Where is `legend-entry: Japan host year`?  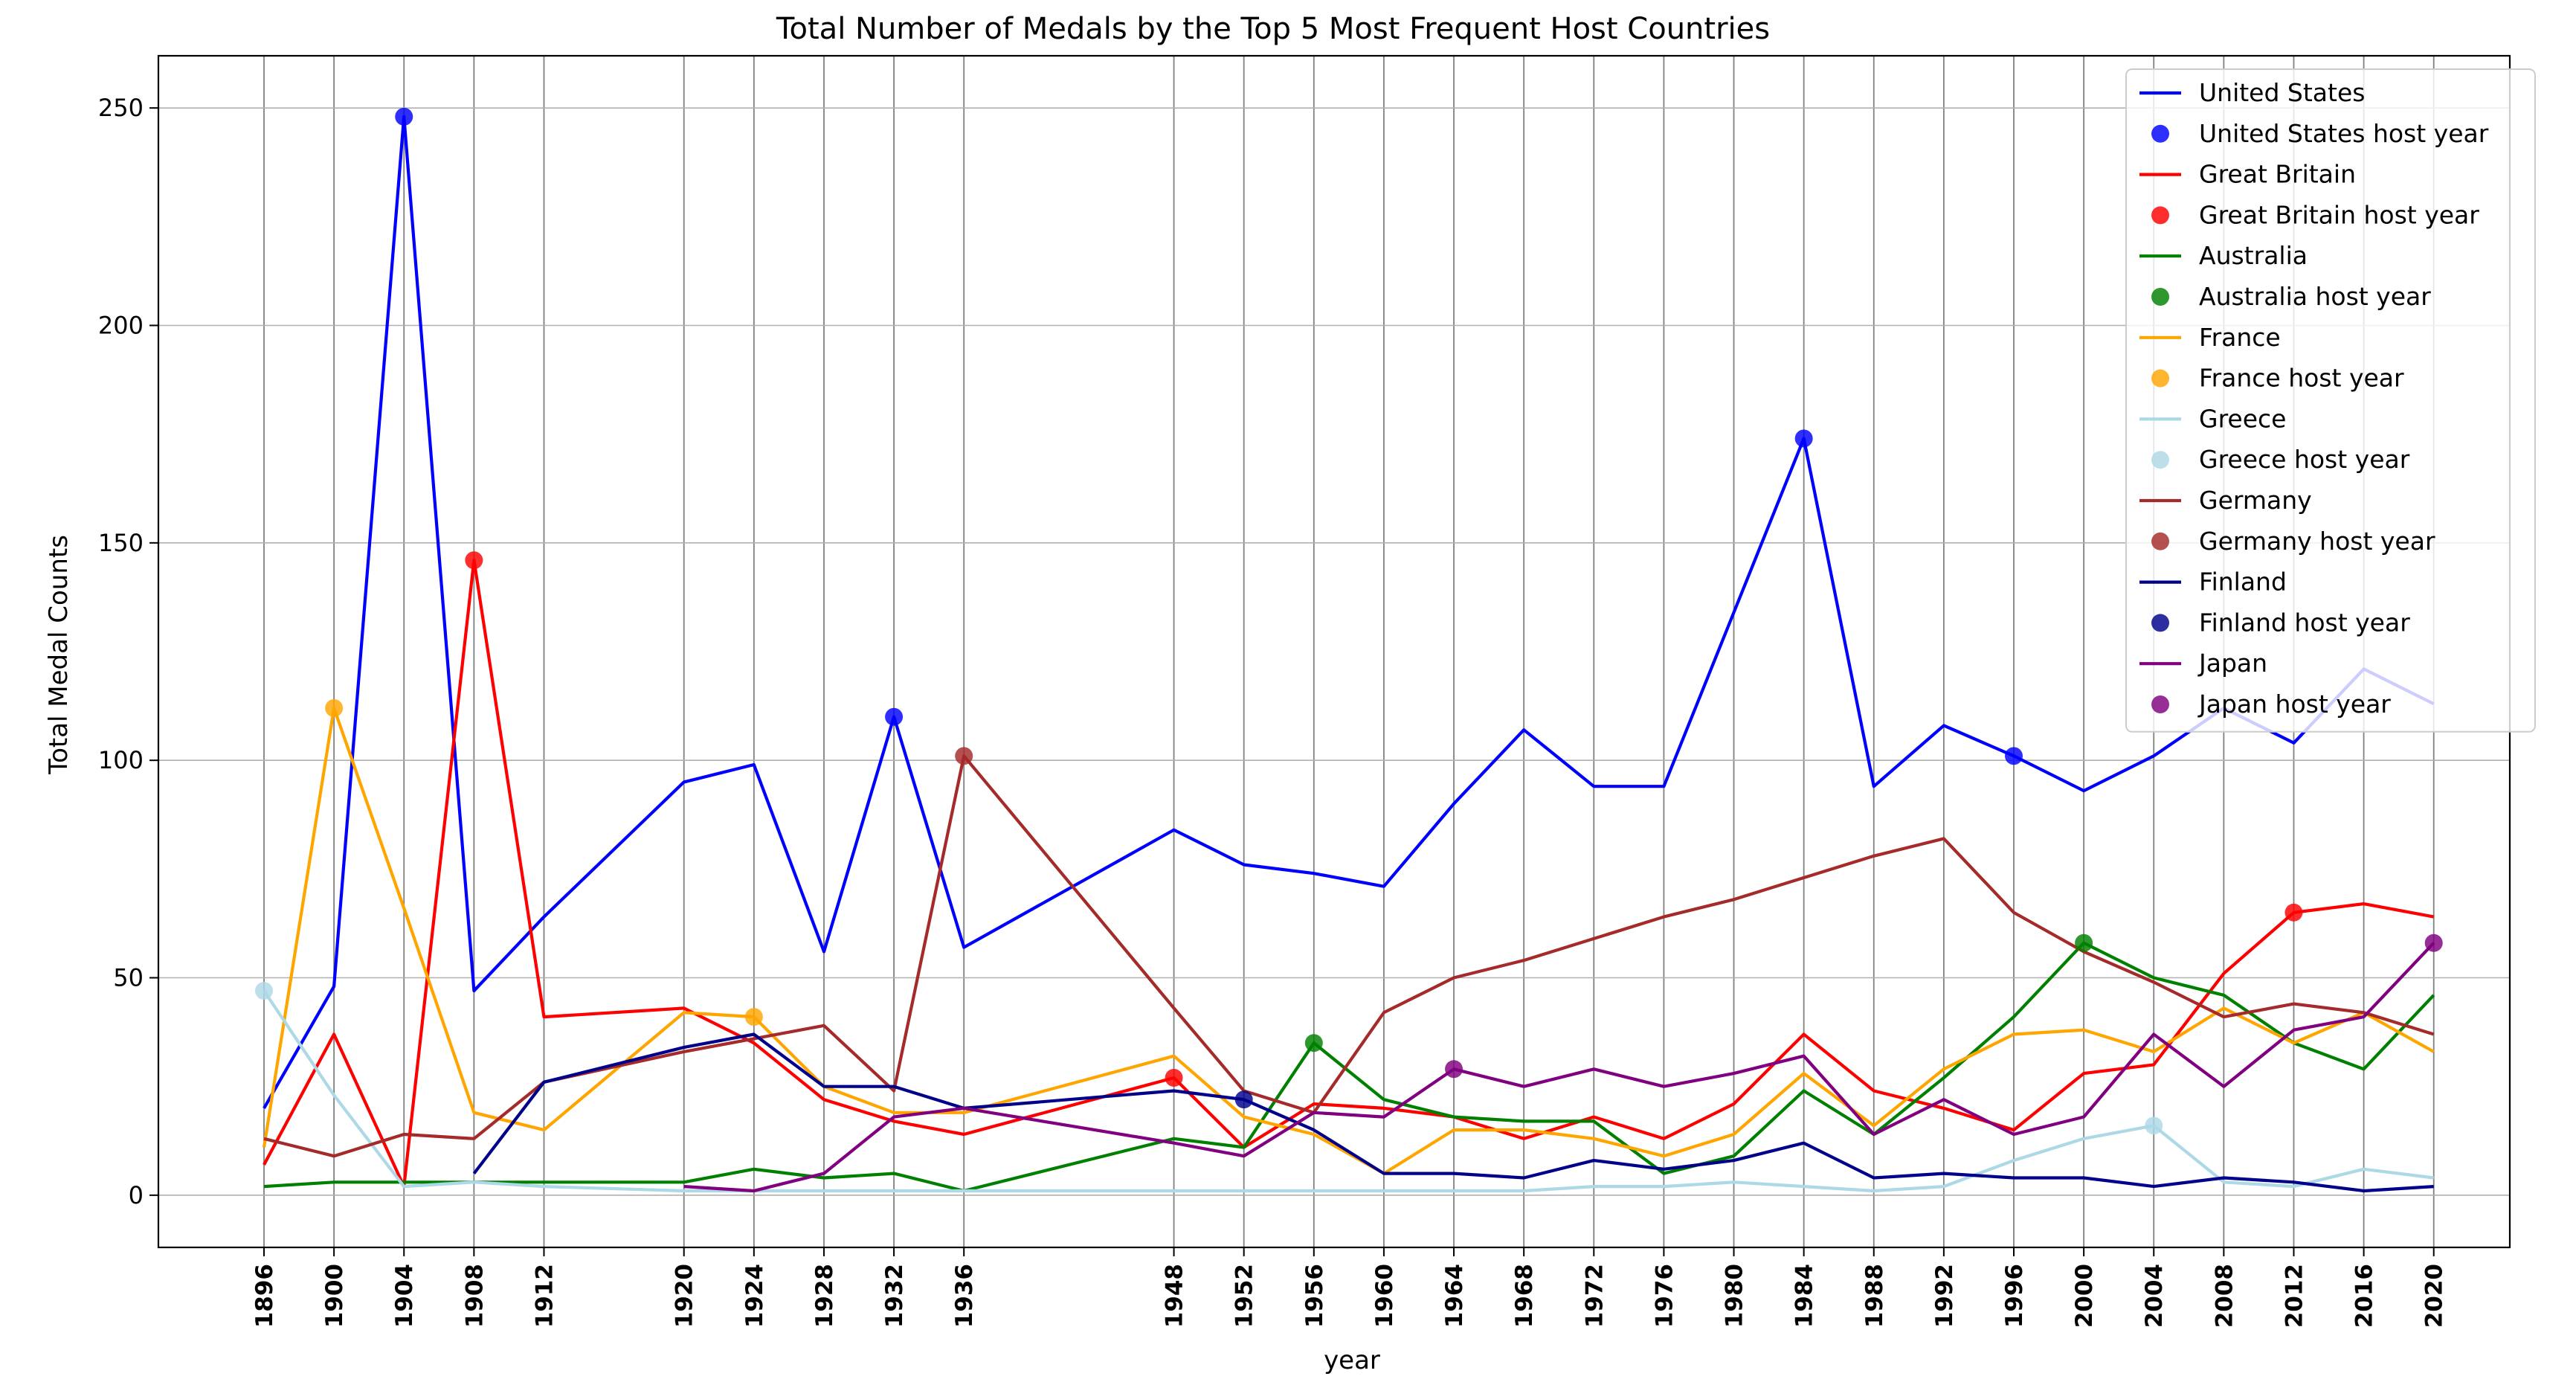
legend-entry: Japan host year is located at coordinates (2294, 704).